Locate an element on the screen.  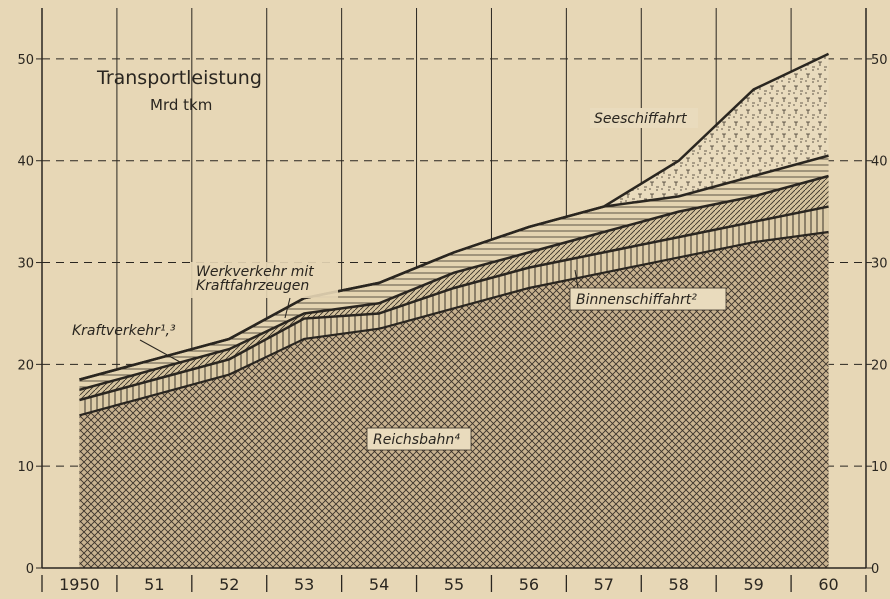
xtick-label-52: 52 is located at coordinates (229, 584).